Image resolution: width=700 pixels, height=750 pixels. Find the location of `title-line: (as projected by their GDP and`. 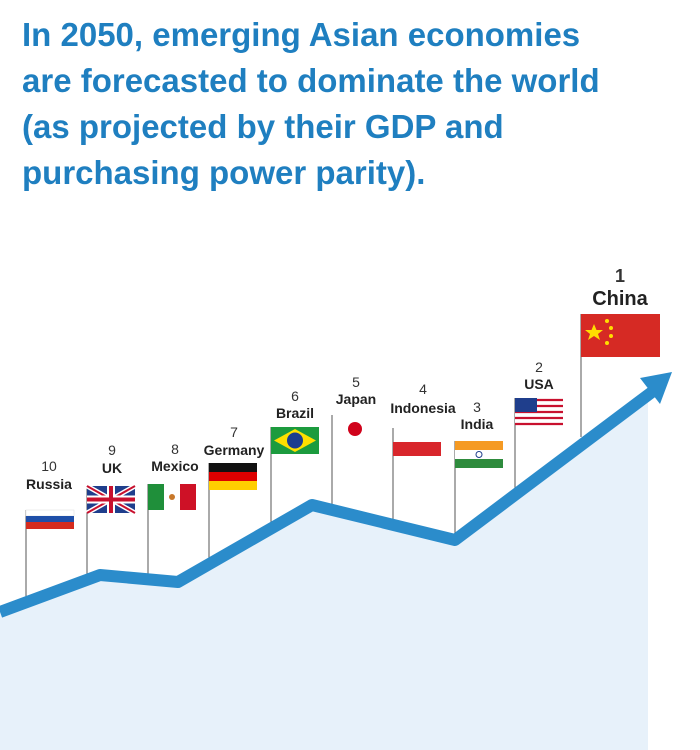

title-line: (as projected by their GDP and is located at coordinates (263, 126).